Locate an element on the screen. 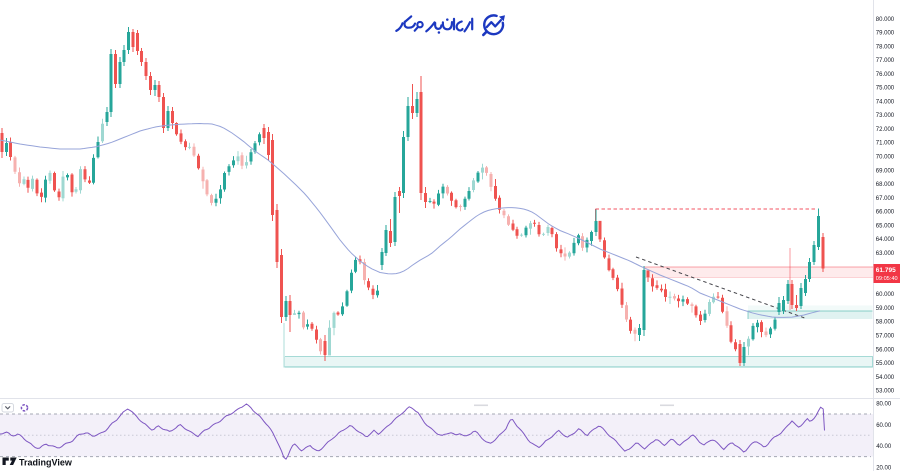  svg-text: 73.000 is located at coordinates (885, 116).